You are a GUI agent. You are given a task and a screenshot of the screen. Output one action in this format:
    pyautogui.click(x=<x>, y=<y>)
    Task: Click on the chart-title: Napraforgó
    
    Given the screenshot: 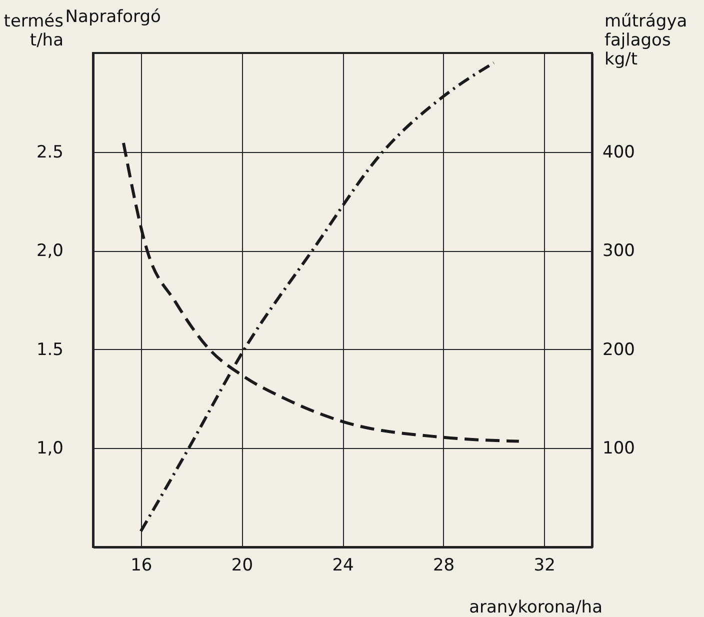 What is the action you would take?
    pyautogui.click(x=113, y=17)
    